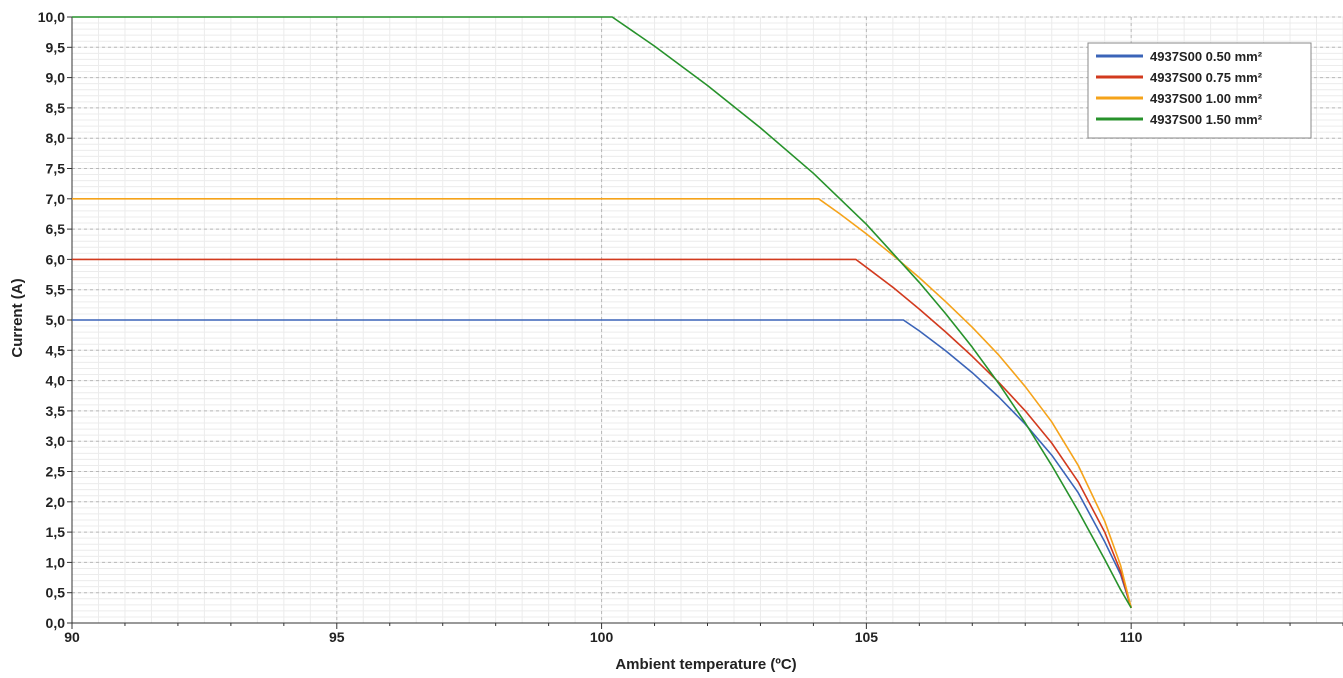 This screenshot has height=678, width=1343. What do you see at coordinates (56, 623) in the screenshot?
I see `y-tick-label: 0,0` at bounding box center [56, 623].